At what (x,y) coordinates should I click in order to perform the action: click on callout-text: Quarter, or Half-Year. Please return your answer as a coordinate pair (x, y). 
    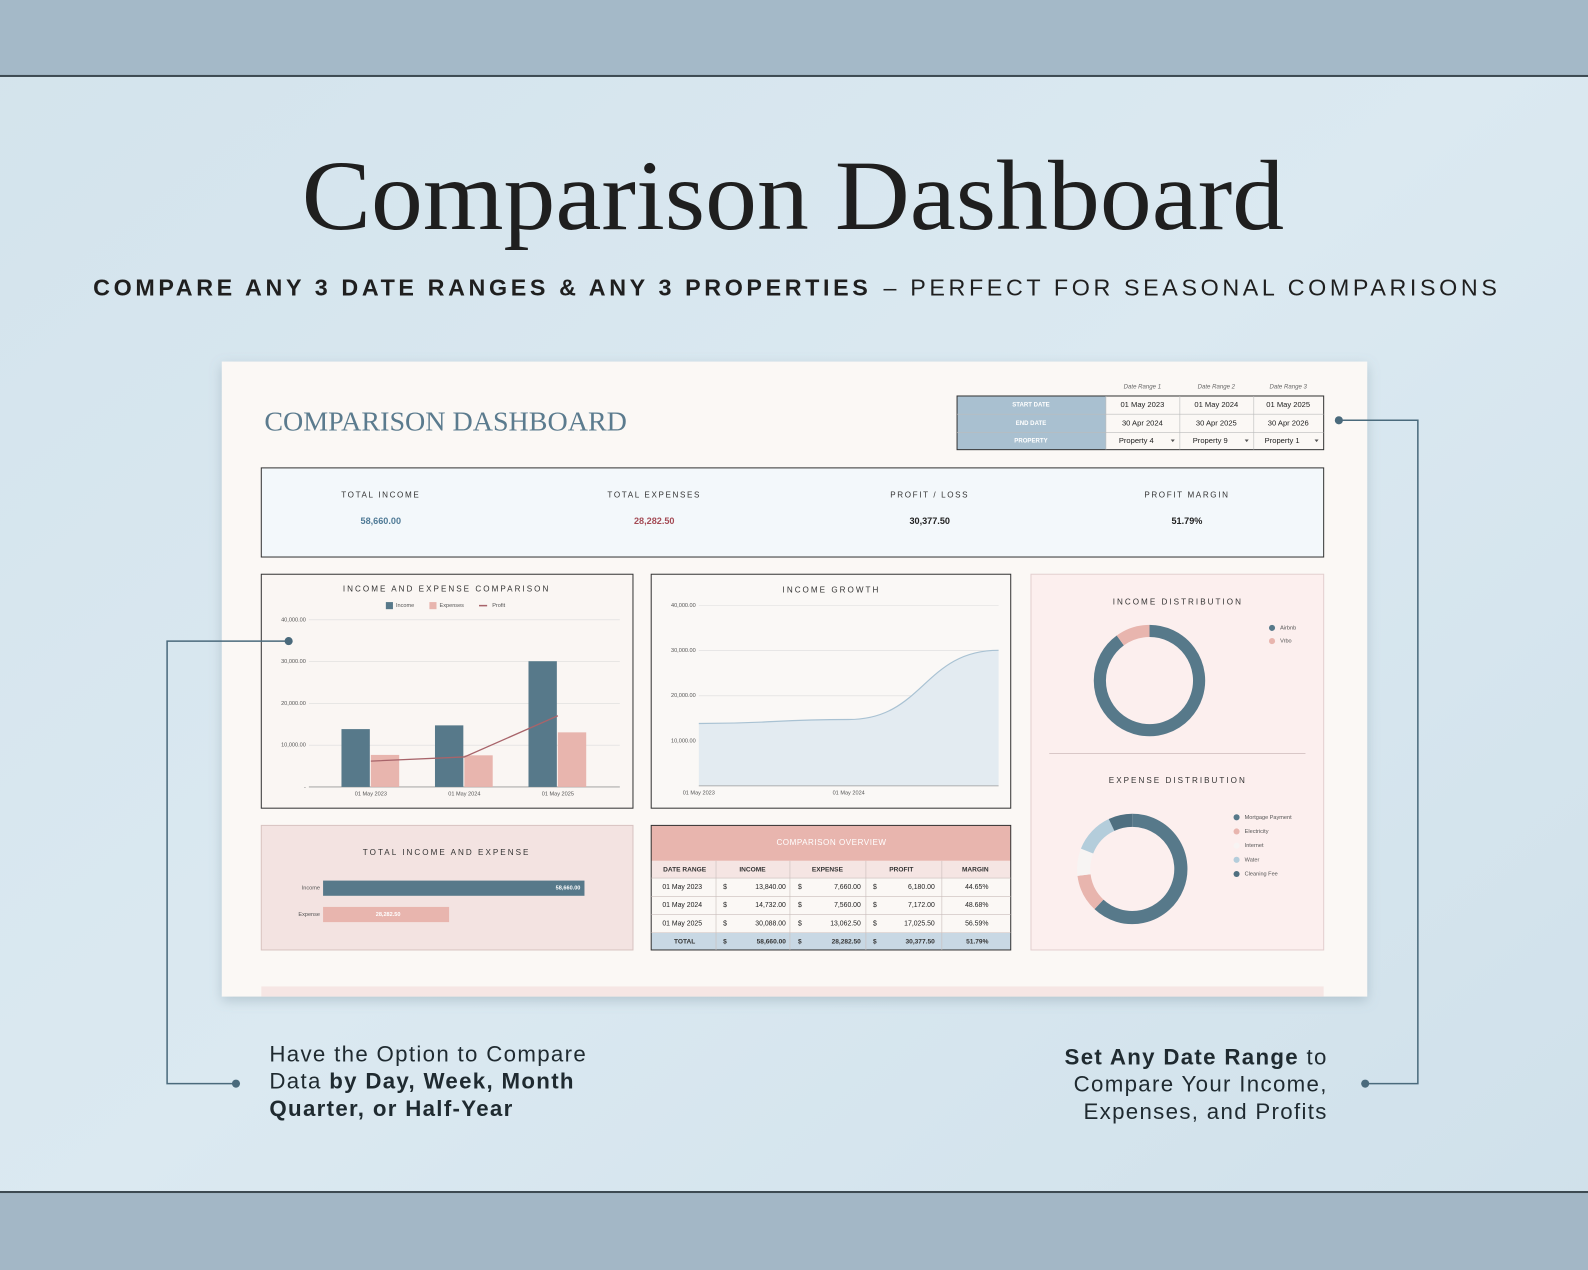
    Looking at the image, I should click on (391, 1108).